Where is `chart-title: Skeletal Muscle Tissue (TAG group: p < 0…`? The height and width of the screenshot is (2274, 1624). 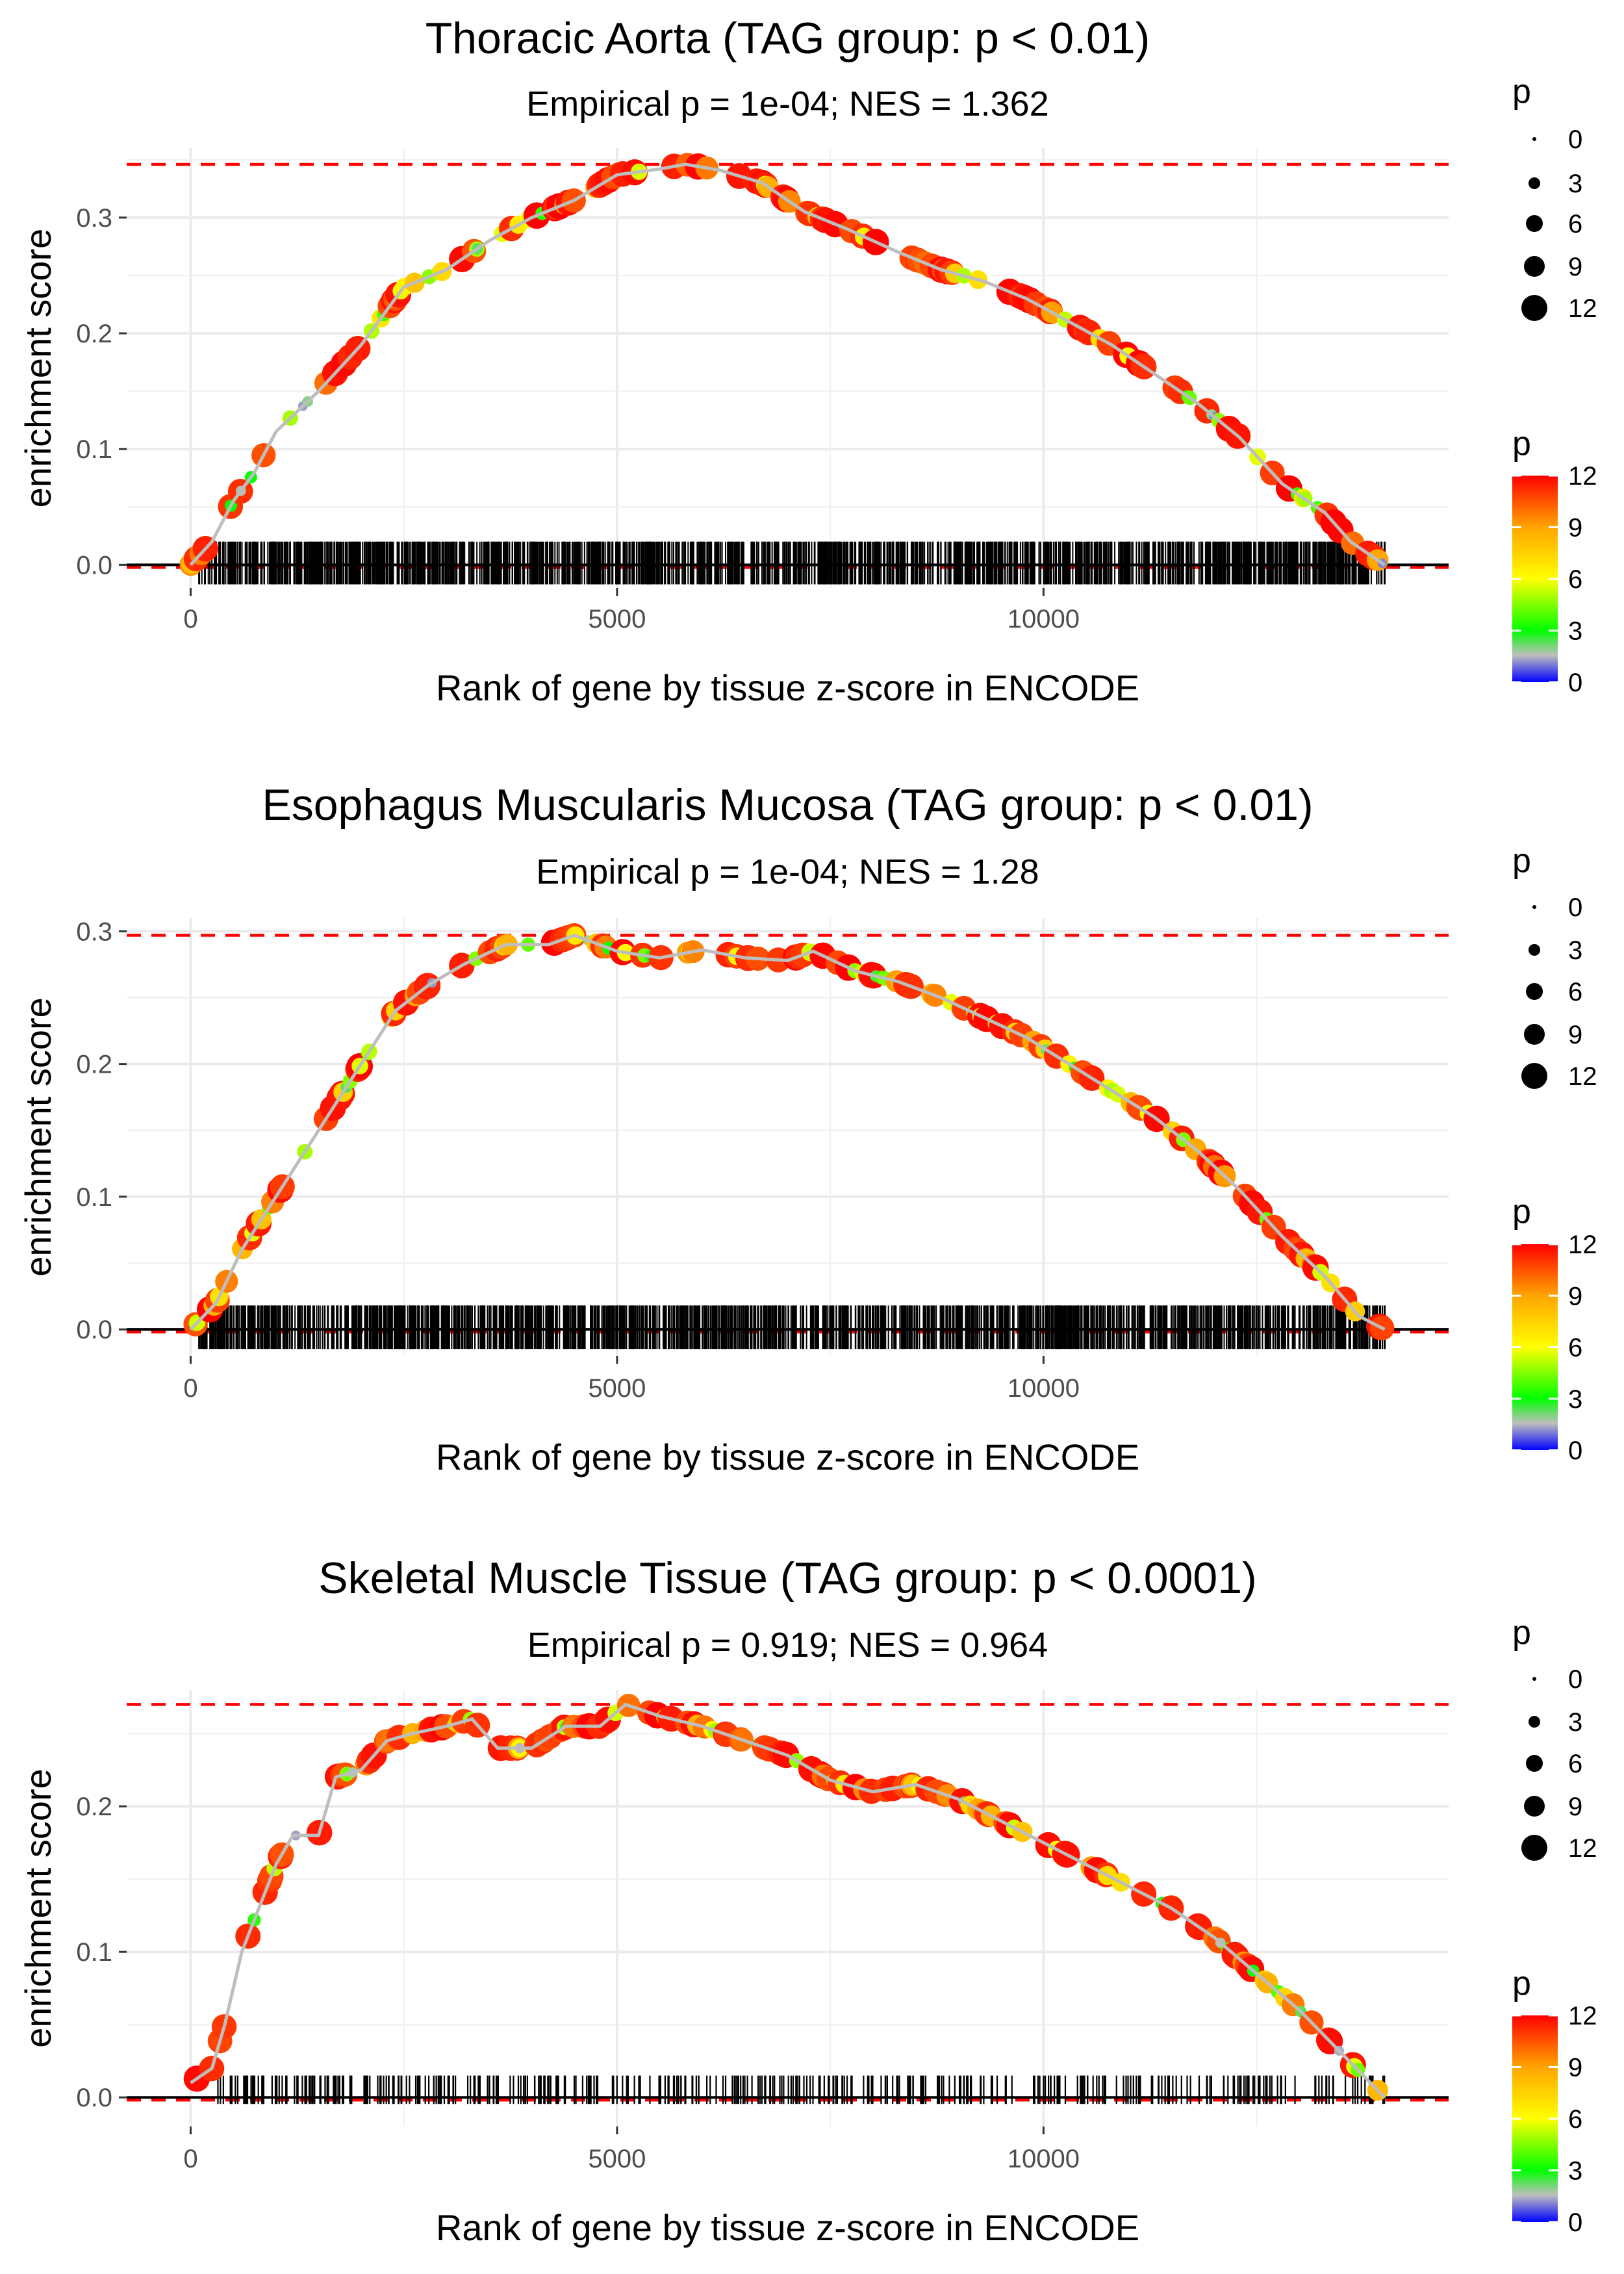
chart-title: Skeletal Muscle Tissue (TAG group: p < 0… is located at coordinates (787, 1578).